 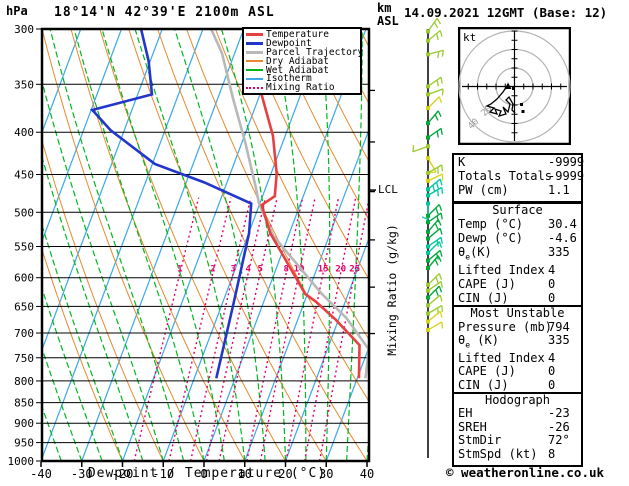 I want to click on table-row-label: Totals Totals, so click(x=505, y=176).